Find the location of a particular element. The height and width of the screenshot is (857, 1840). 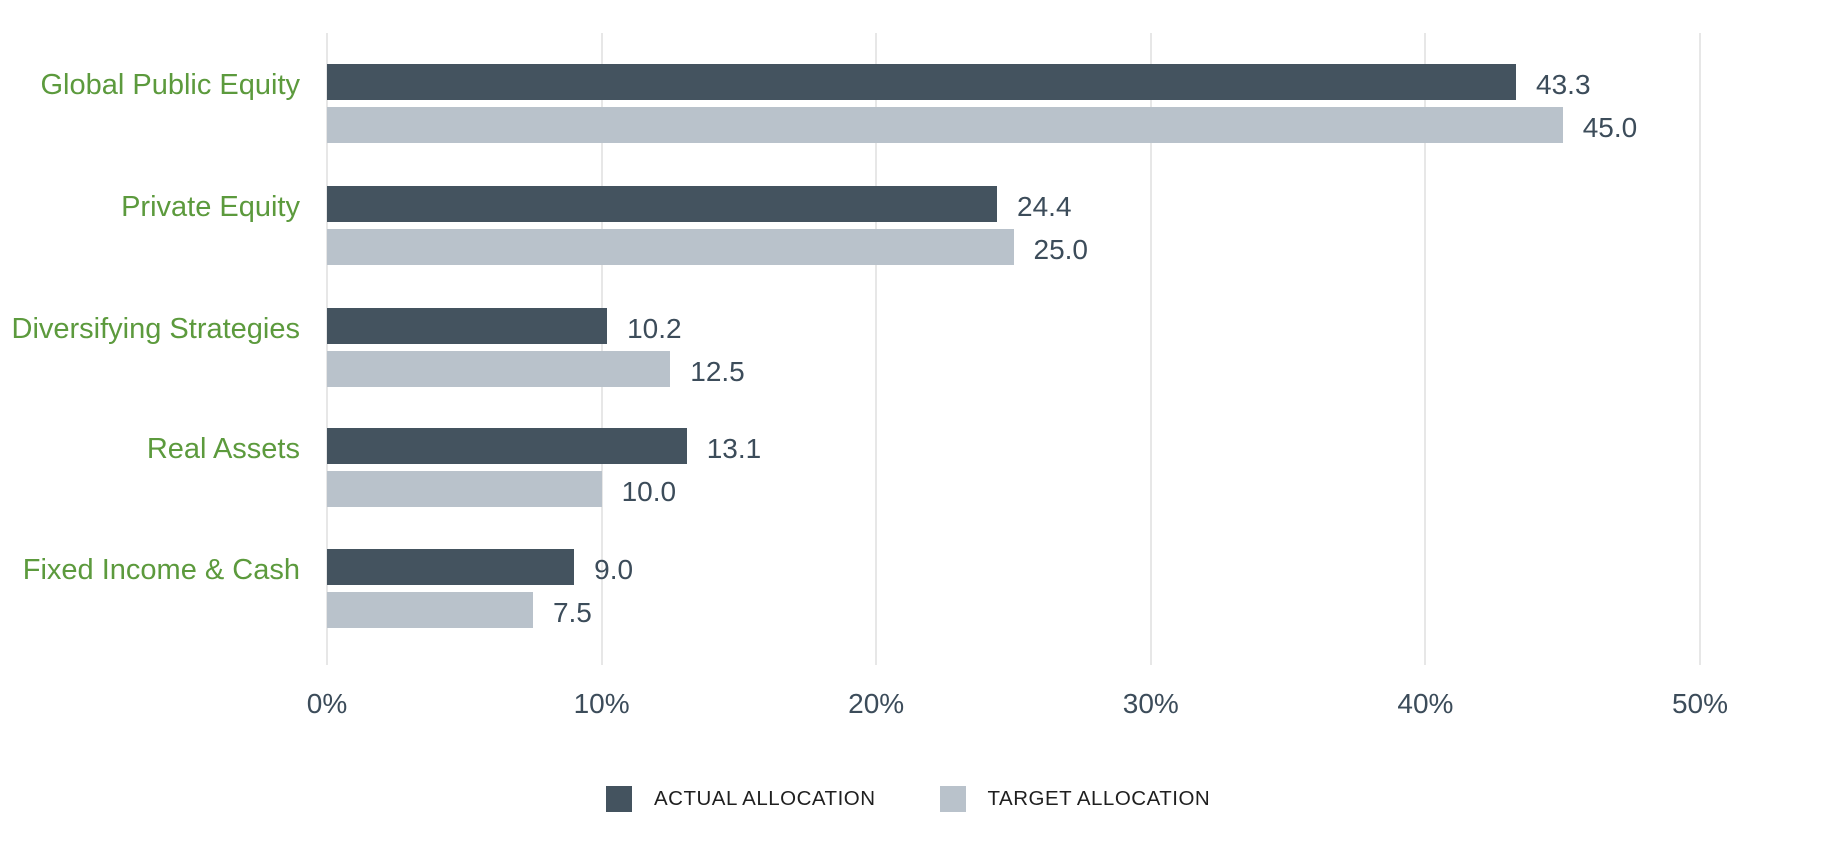

value-label-actual-private-equity: 24.4 is located at coordinates (1044, 206).